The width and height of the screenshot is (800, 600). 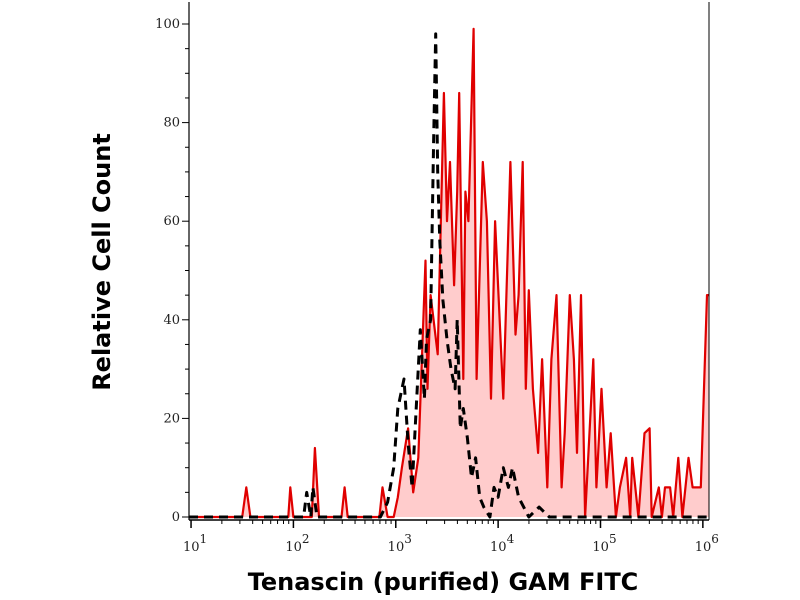 What do you see at coordinates (715, 539) in the screenshot?
I see `x-tick-exponent: 6` at bounding box center [715, 539].